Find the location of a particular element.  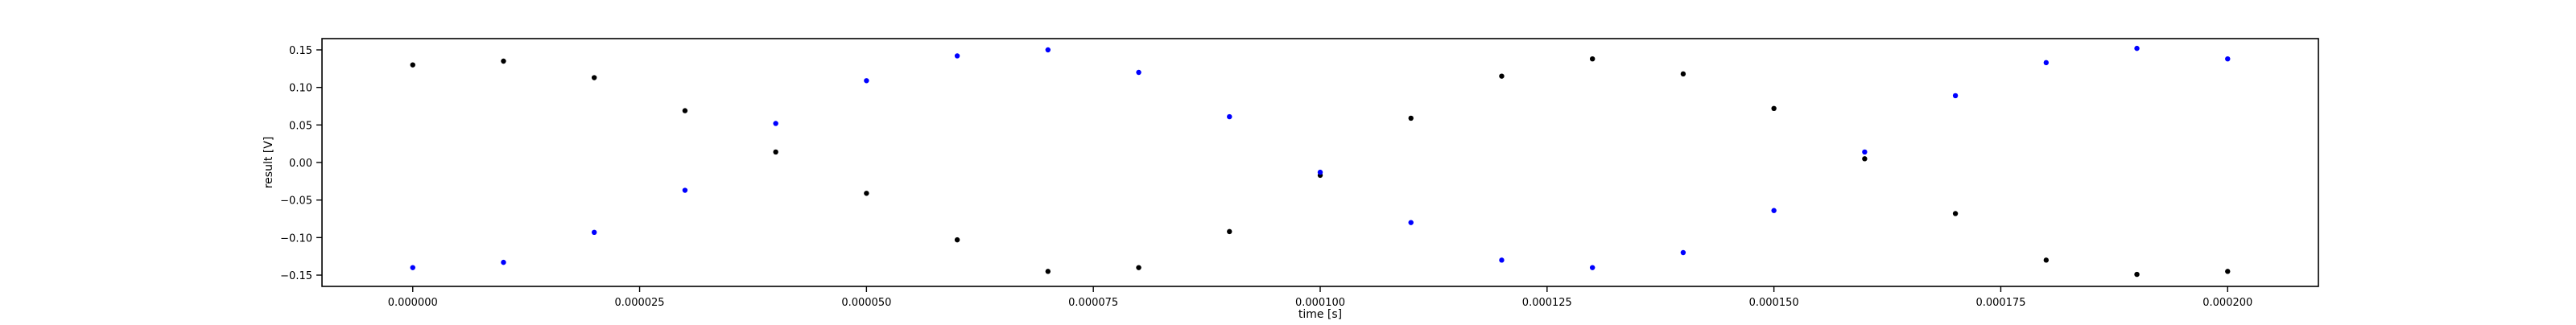

y-tick-label: −0.10 is located at coordinates (296, 238).